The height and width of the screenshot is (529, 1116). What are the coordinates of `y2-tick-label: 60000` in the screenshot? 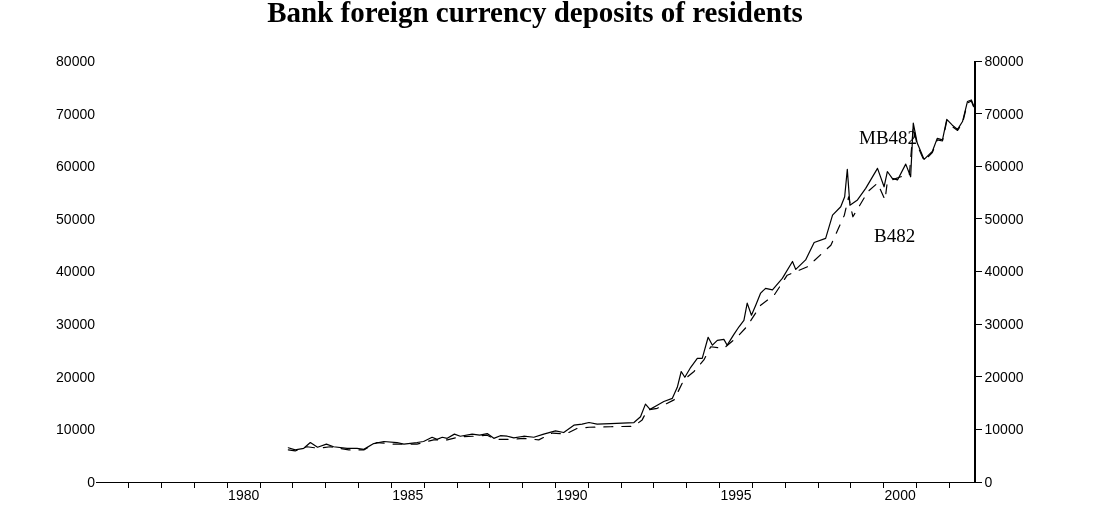 It's located at (1004, 166).